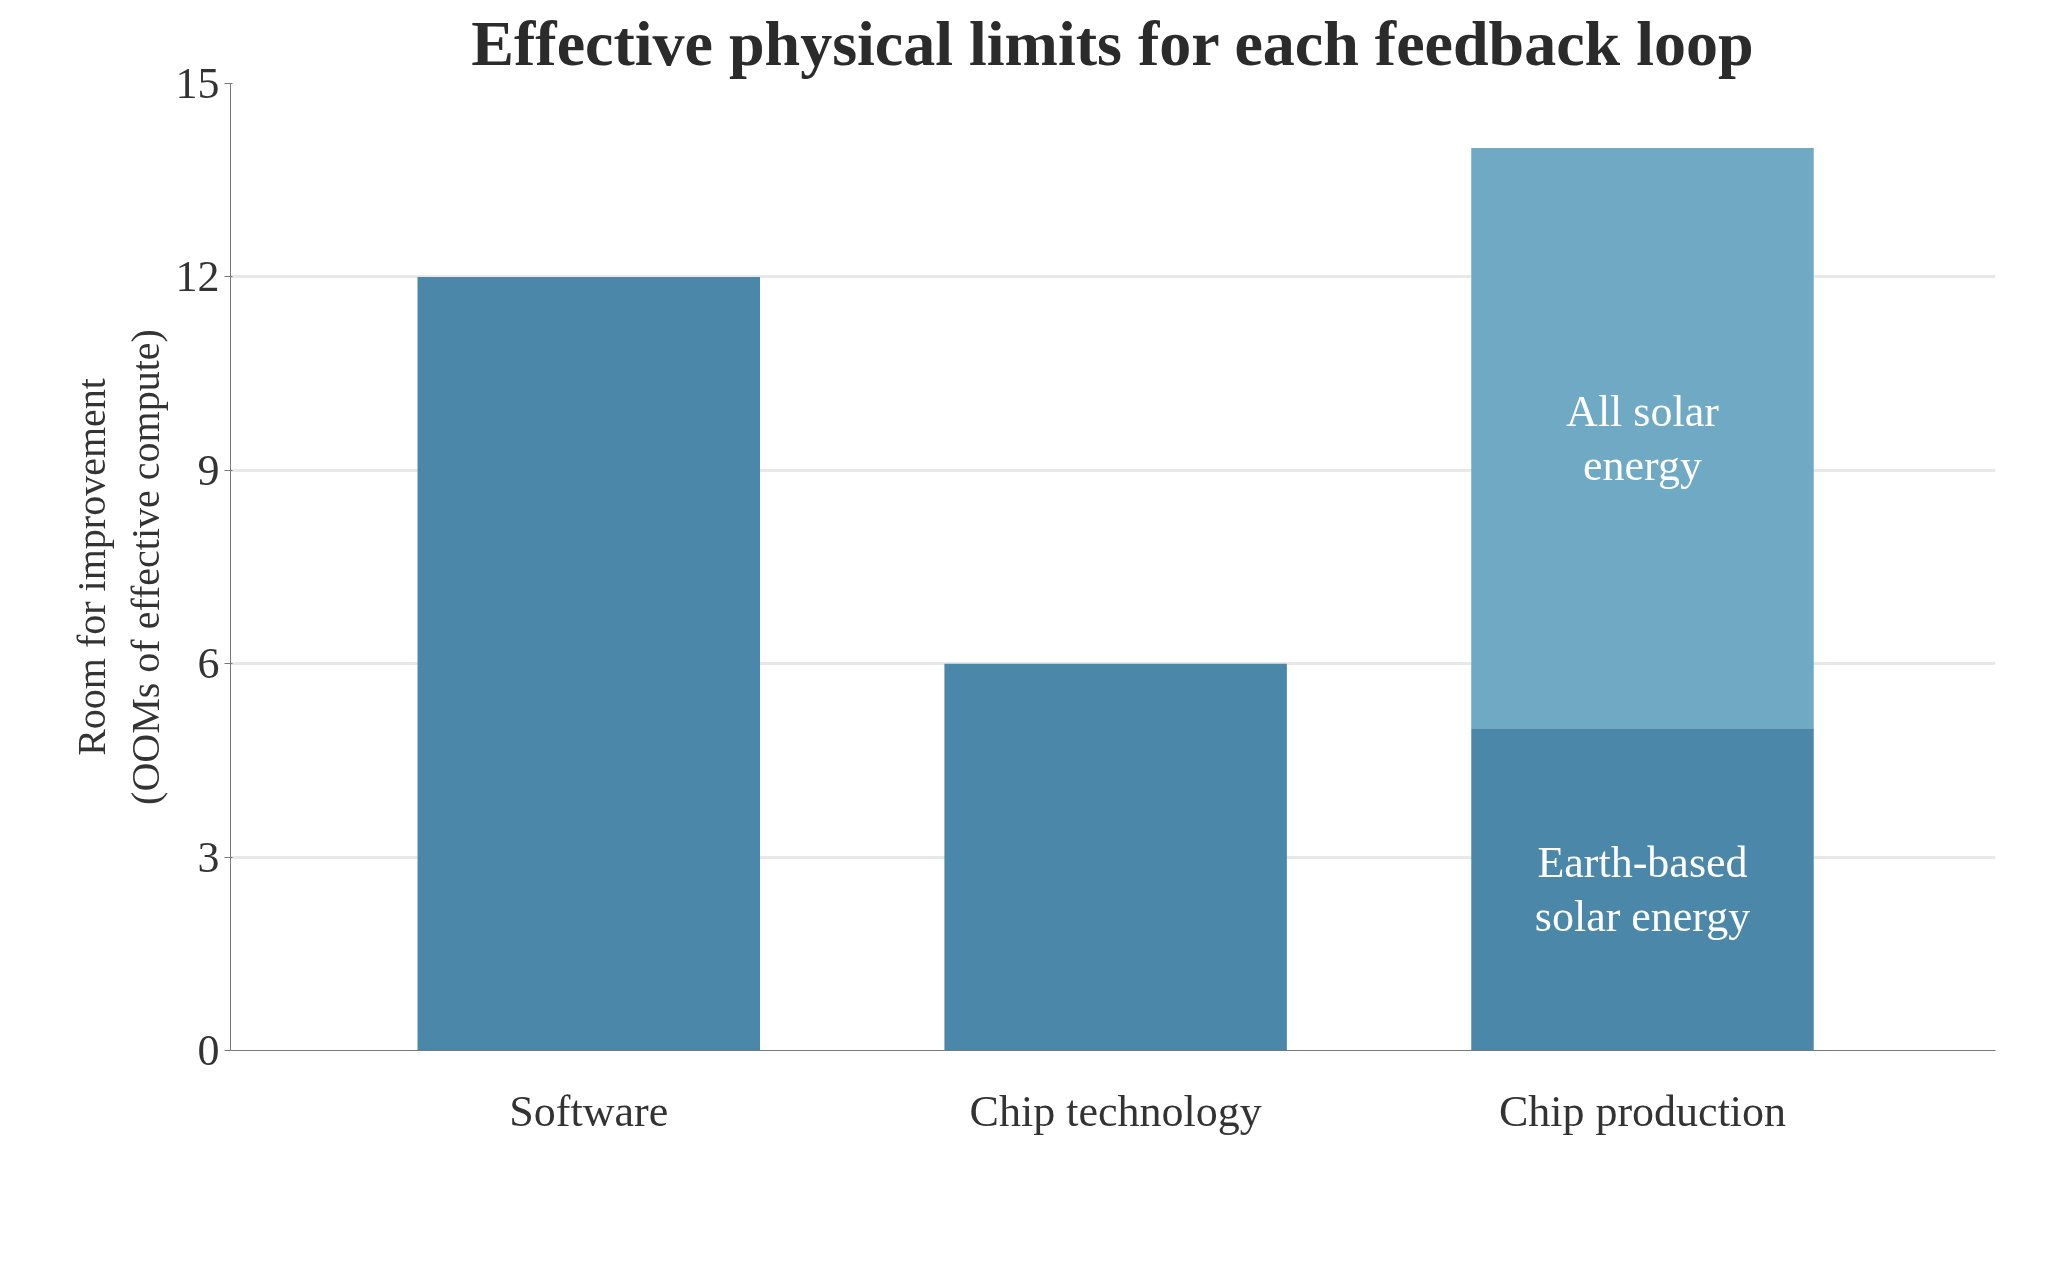 The height and width of the screenshot is (1283, 2048). What do you see at coordinates (197, 83) in the screenshot?
I see `y-tick-label: 15` at bounding box center [197, 83].